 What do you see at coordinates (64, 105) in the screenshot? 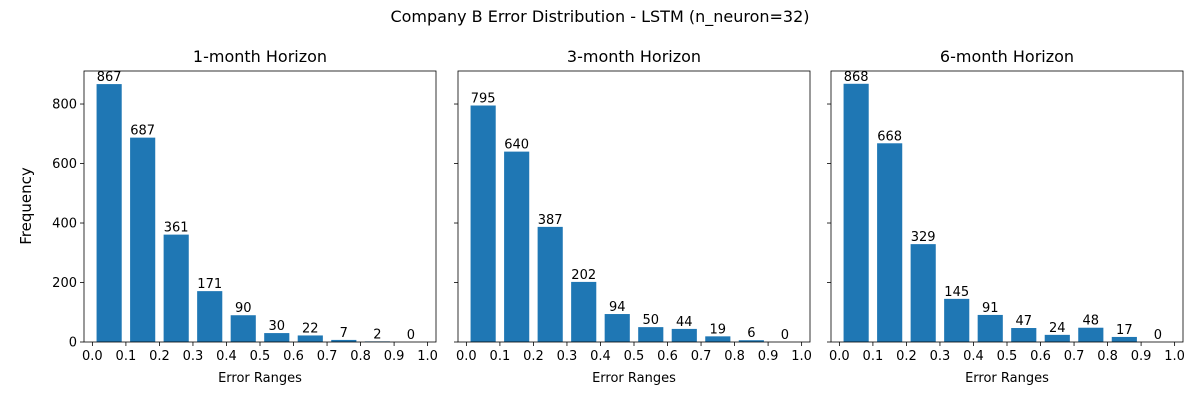
I see `y-tick-label: 800` at bounding box center [64, 105].